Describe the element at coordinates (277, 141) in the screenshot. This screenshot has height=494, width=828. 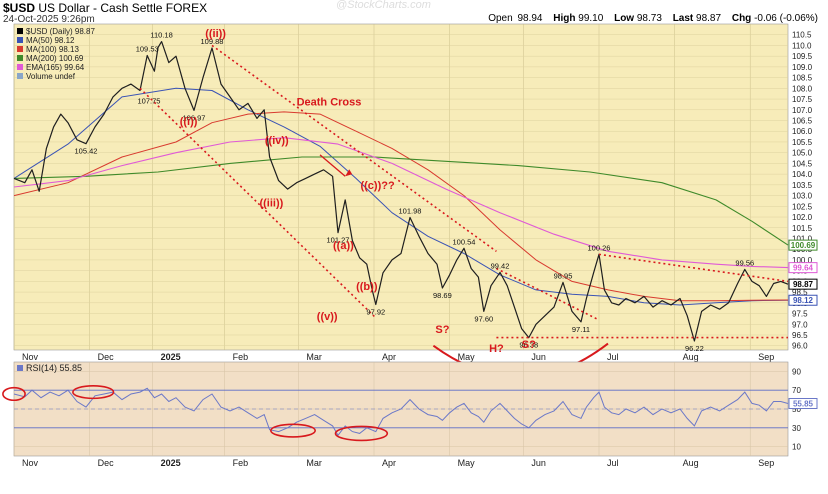
I see `wave-label: ((iv))` at that location.